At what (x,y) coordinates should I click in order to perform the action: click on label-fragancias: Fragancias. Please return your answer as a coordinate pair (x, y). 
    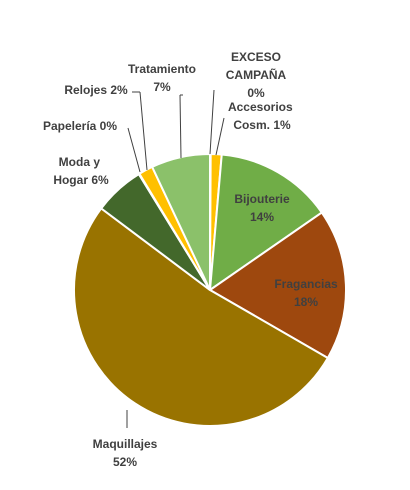
    Looking at the image, I should click on (306, 284).